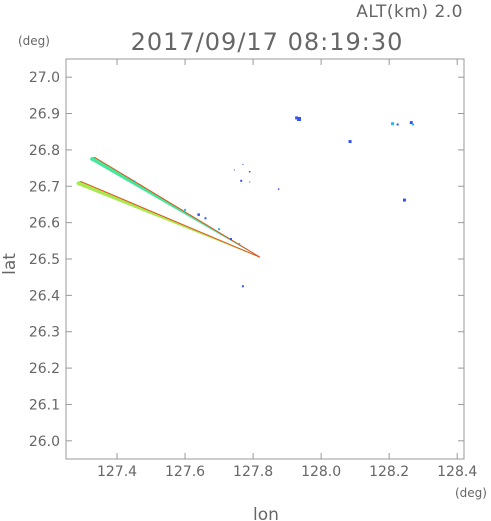  What do you see at coordinates (44, 369) in the screenshot?
I see `y-tick-label: 26.2` at bounding box center [44, 369].